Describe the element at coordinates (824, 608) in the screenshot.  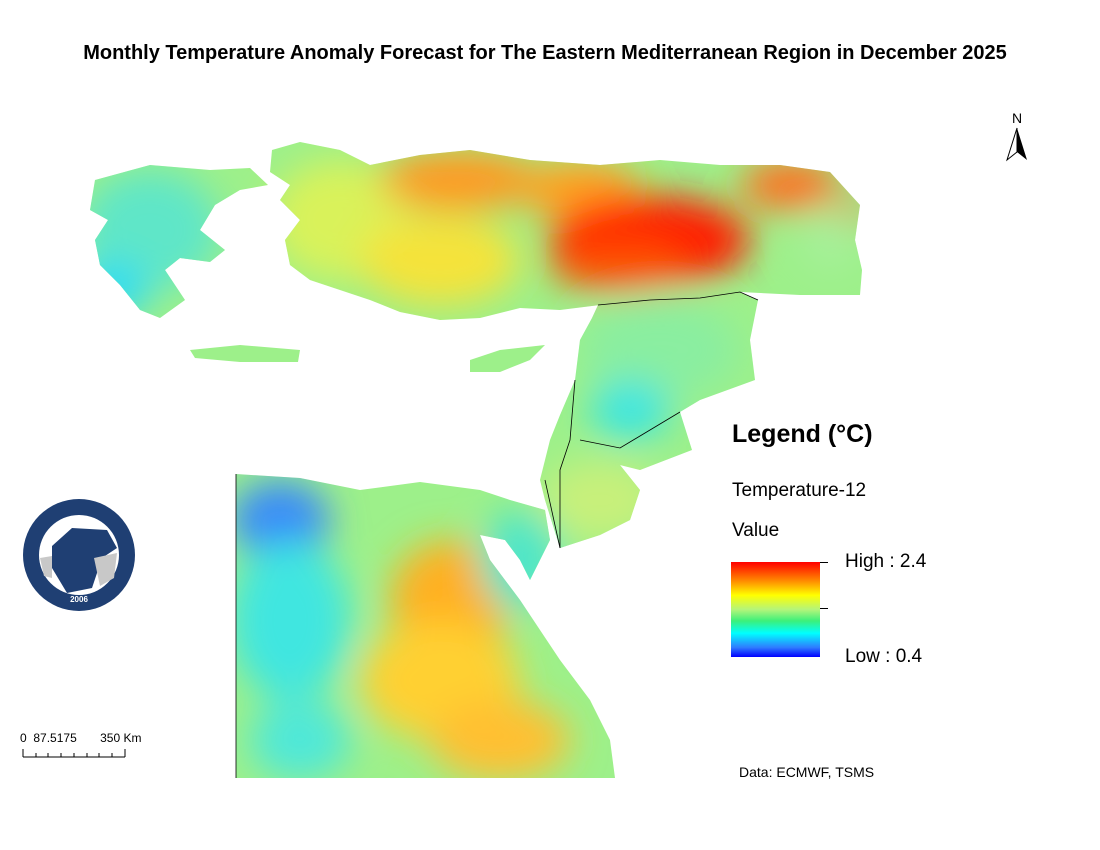
I see `legend-tick-mid` at that location.